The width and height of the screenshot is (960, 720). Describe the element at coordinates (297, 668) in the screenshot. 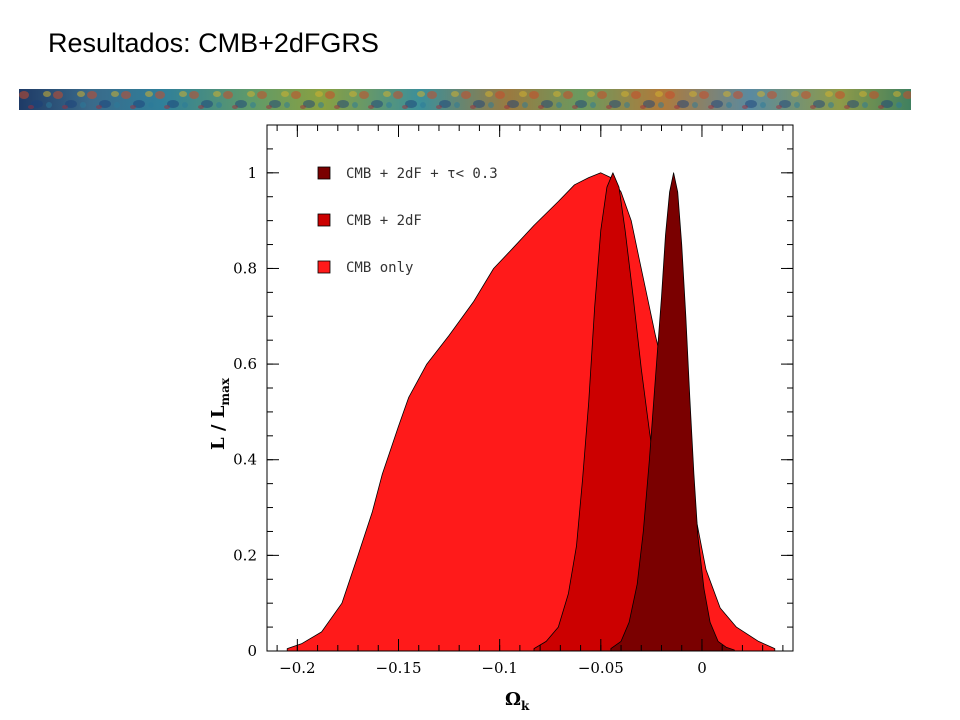

I see `x-tick-label: −0.2` at that location.